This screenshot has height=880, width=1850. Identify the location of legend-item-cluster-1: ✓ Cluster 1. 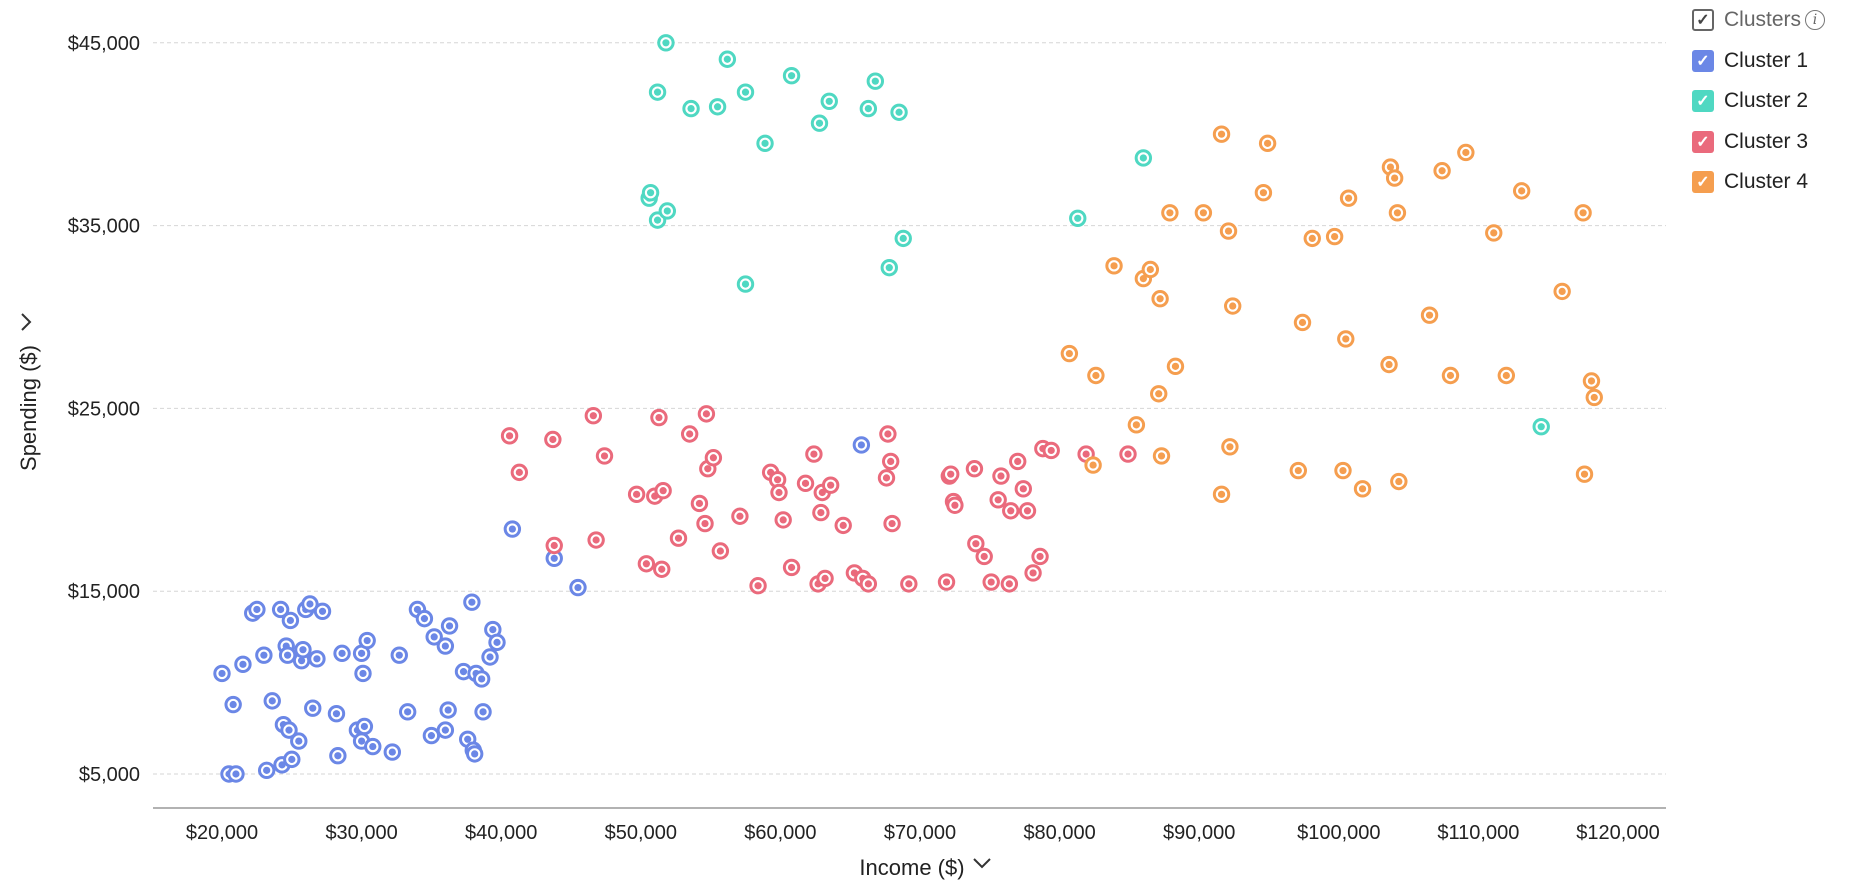
(1767, 61).